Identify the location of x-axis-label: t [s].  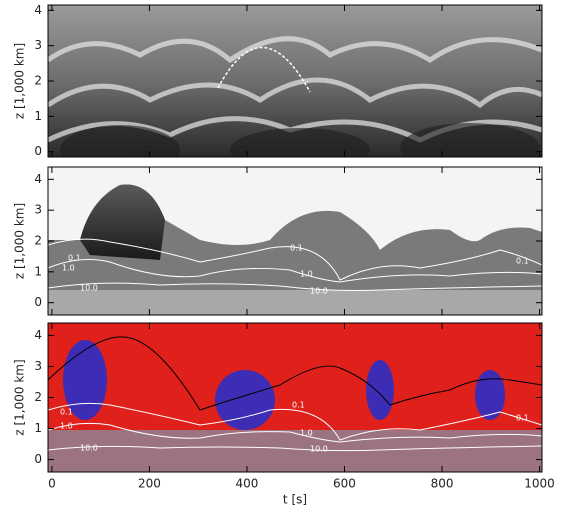
(295, 500).